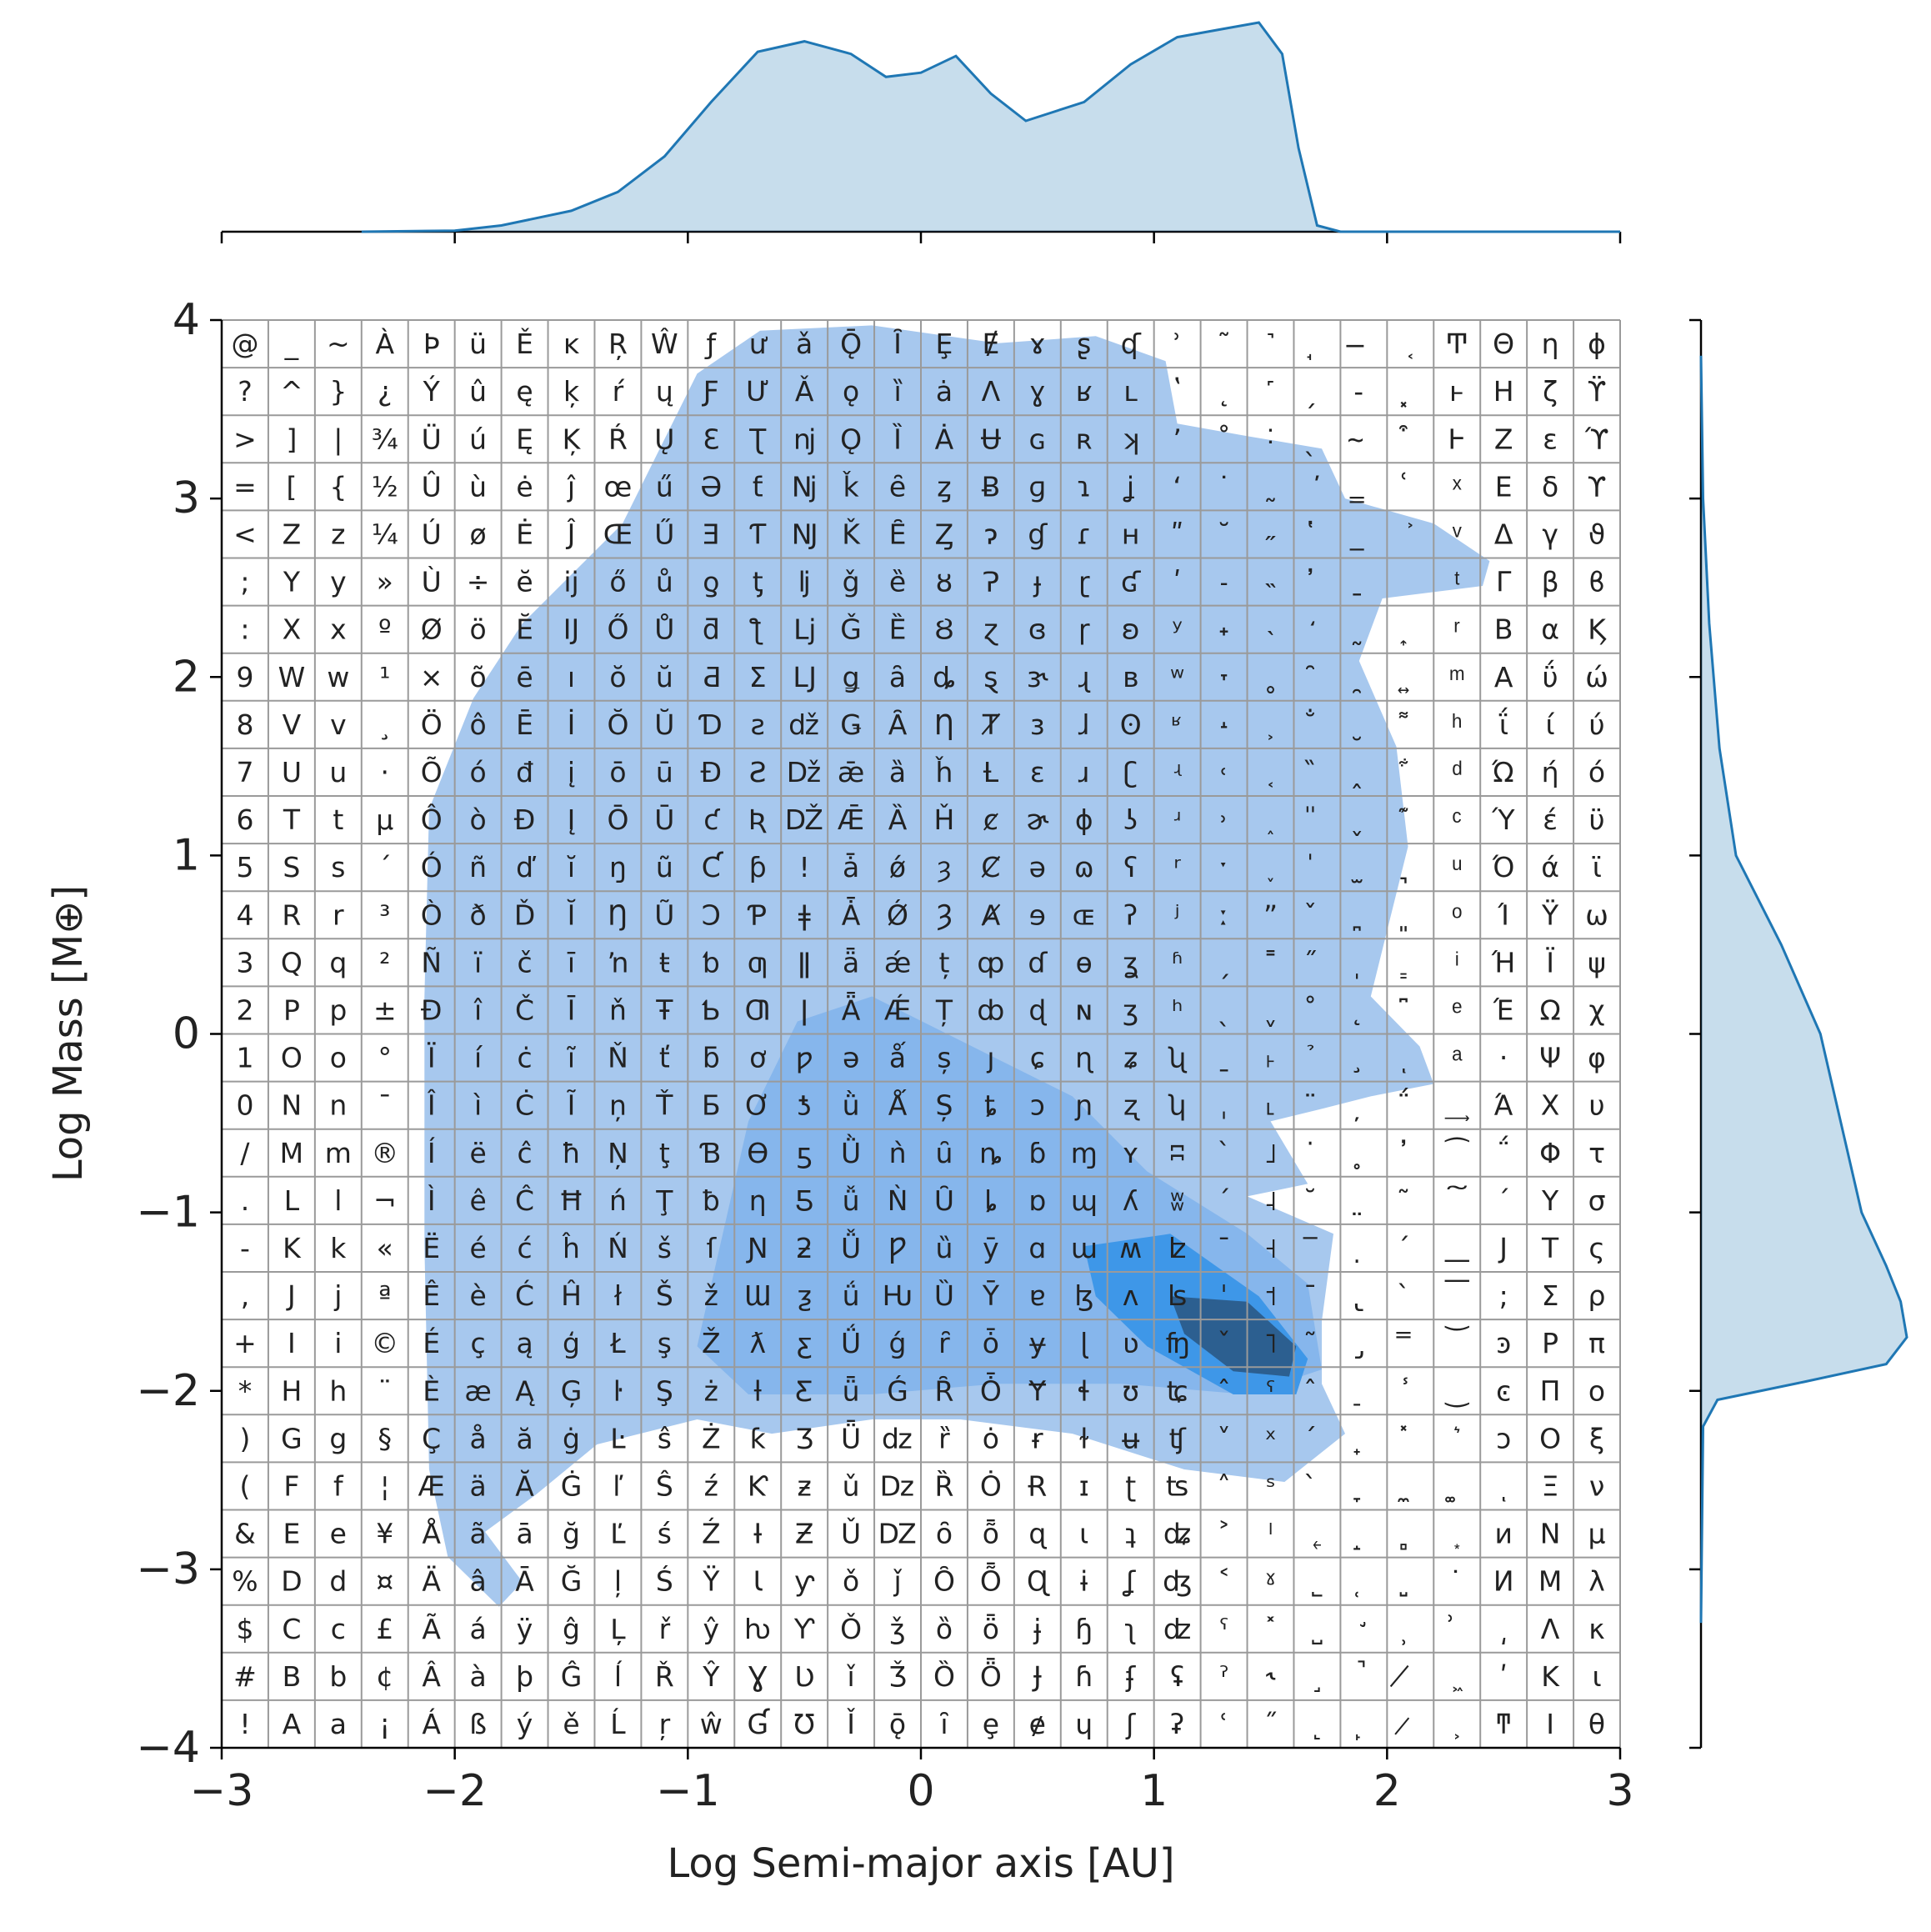  What do you see at coordinates (1038, 963) in the screenshot?
I see `glyph: ɗ` at bounding box center [1038, 963].